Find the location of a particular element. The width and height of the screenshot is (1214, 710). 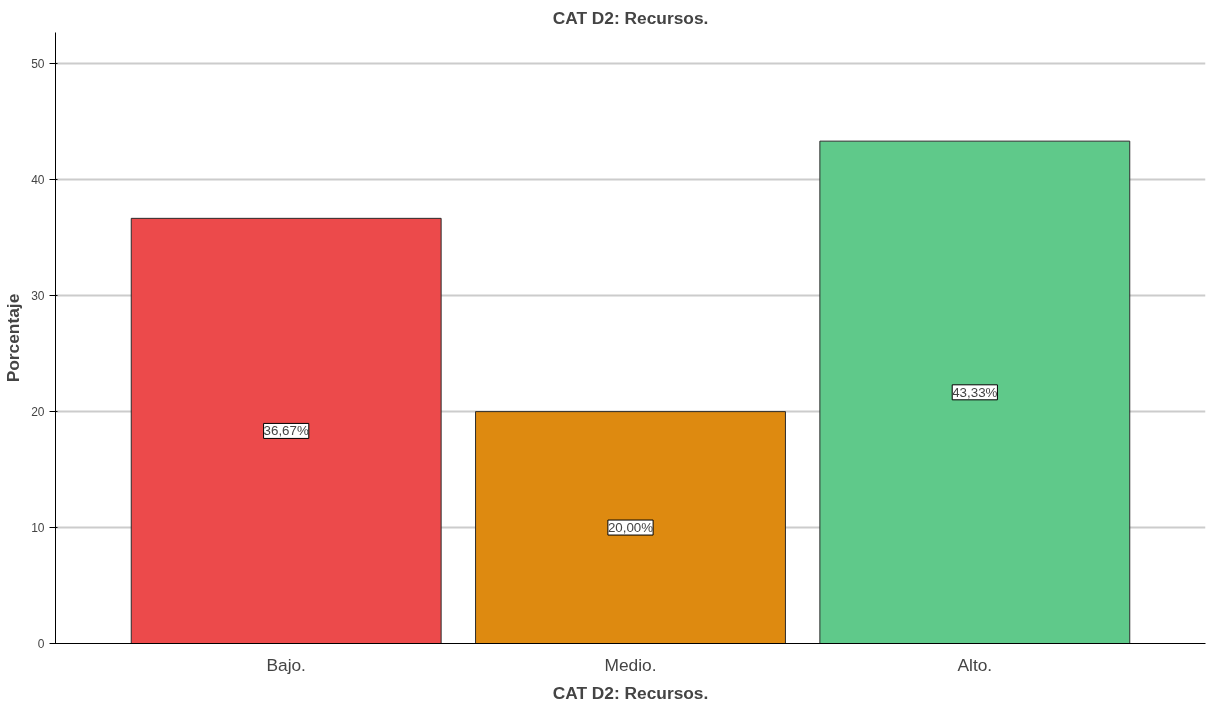

y-tick-label: 40 is located at coordinates (38, 180).